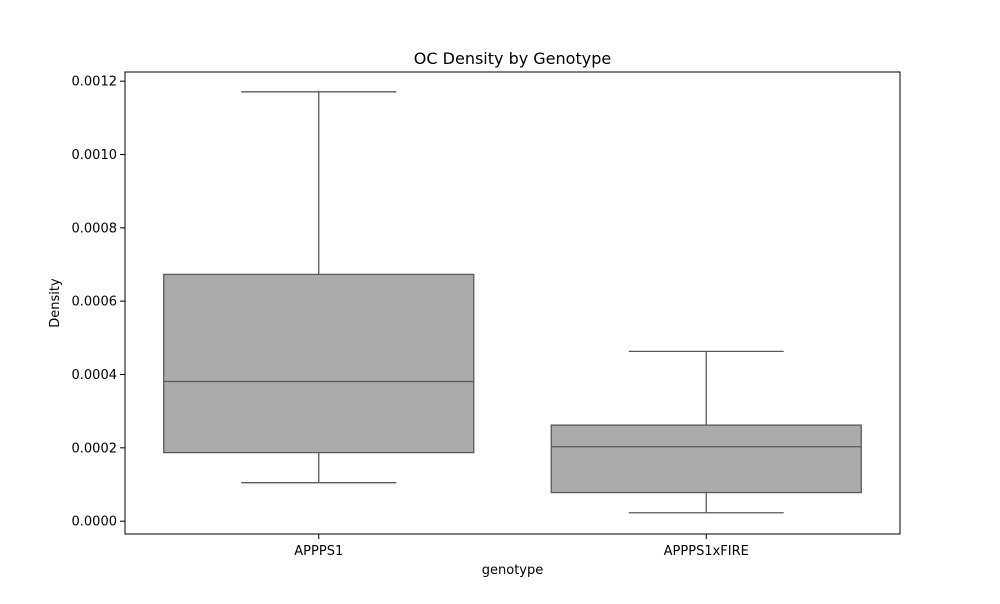 The width and height of the screenshot is (1000, 604). What do you see at coordinates (55, 303) in the screenshot?
I see `y-axis-label: Density` at bounding box center [55, 303].